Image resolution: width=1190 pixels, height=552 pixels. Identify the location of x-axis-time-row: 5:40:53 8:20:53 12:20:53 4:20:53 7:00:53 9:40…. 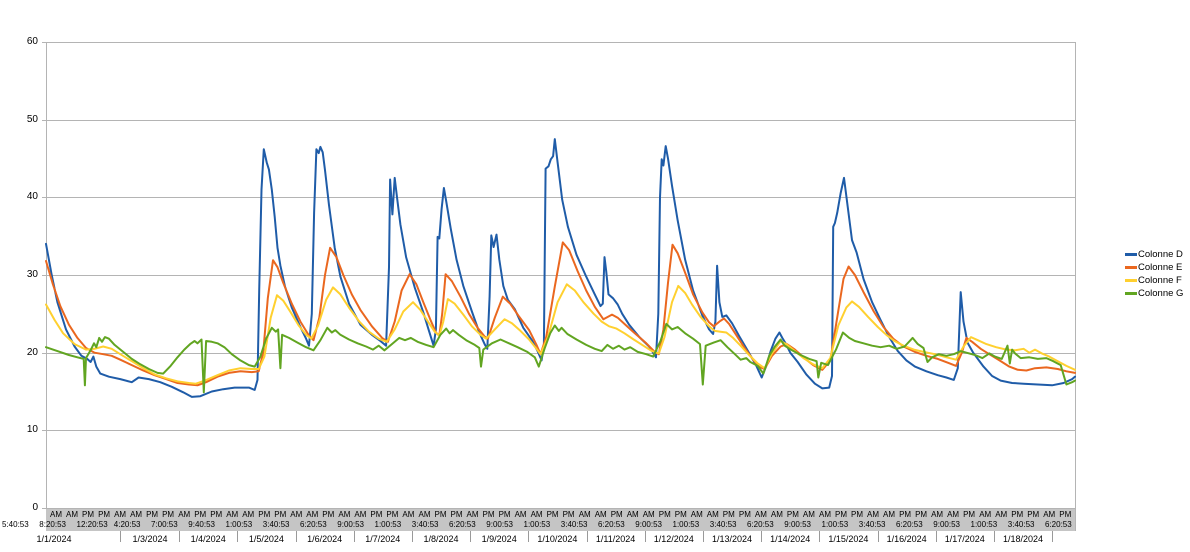
(595, 526).